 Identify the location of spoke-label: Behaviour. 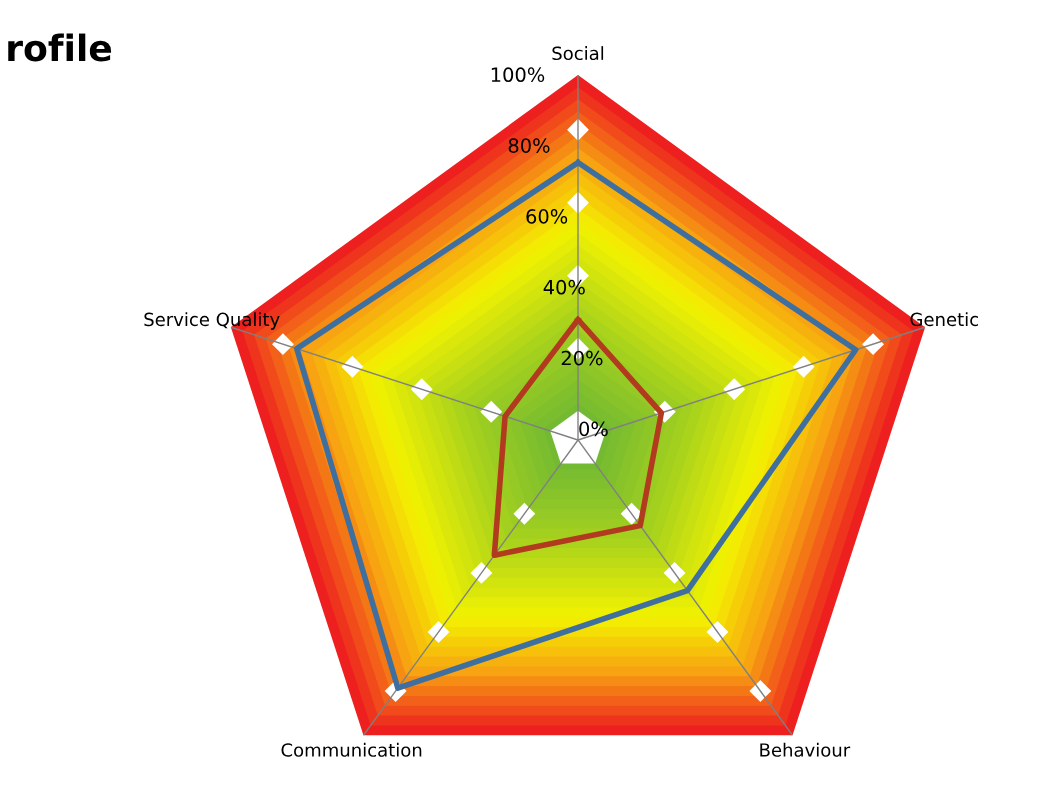
(805, 749).